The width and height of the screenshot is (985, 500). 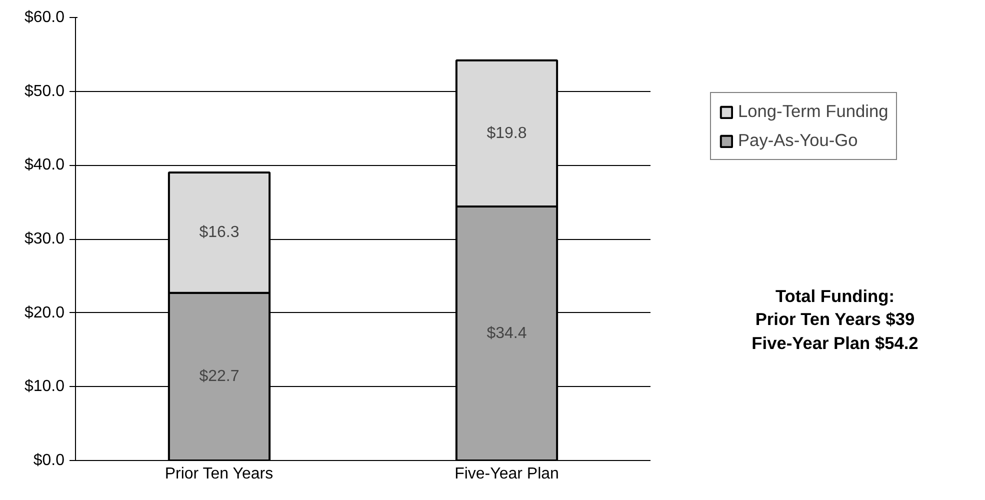 What do you see at coordinates (219, 377) in the screenshot?
I see `data-label: $22.7` at bounding box center [219, 377].